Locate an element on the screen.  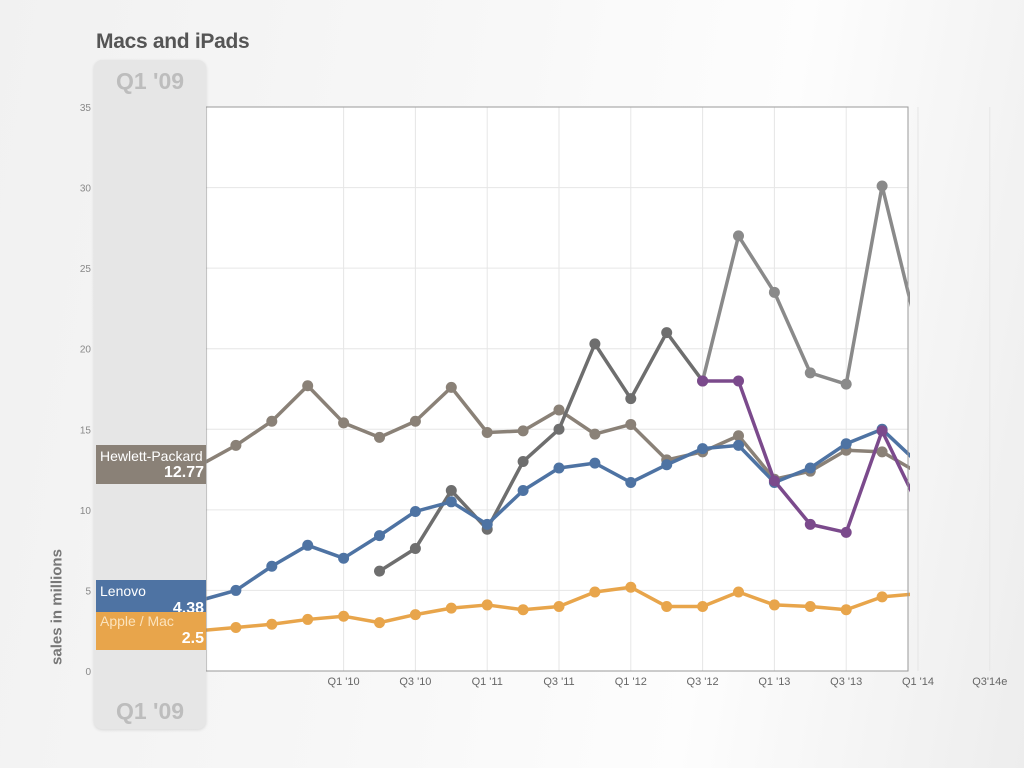
x-tick-label: Q3 '12 is located at coordinates (703, 682).